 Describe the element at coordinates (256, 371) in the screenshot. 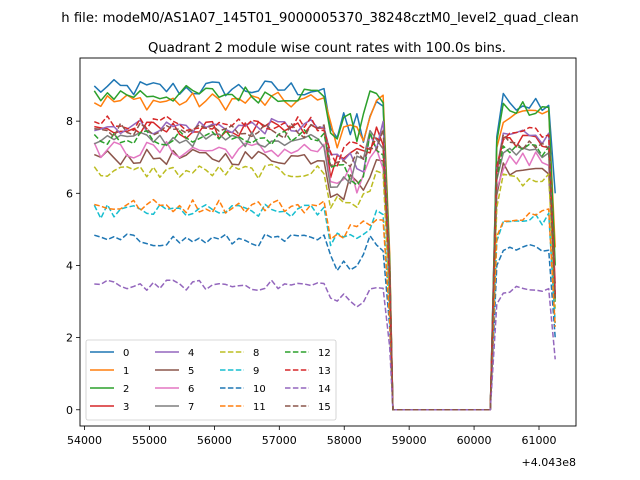

I see `legend-label-9: 9` at that location.